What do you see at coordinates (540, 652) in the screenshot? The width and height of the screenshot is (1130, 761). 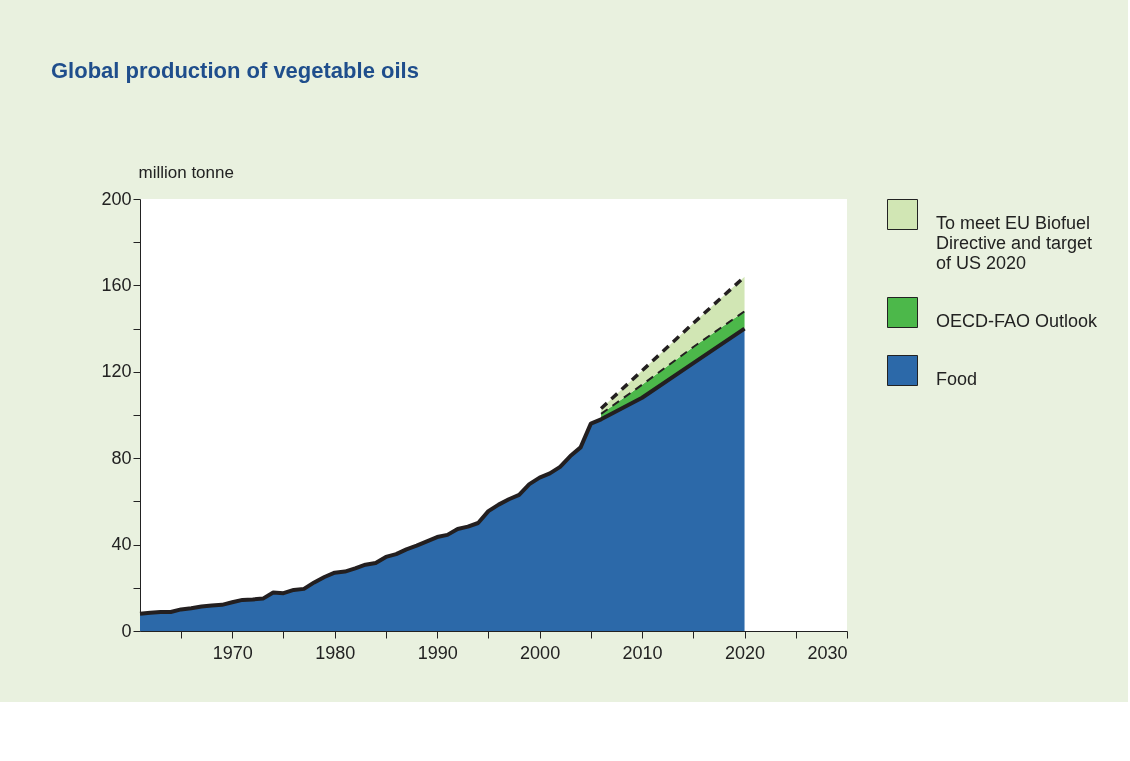 I see `x-tick-label: 2000` at bounding box center [540, 652].